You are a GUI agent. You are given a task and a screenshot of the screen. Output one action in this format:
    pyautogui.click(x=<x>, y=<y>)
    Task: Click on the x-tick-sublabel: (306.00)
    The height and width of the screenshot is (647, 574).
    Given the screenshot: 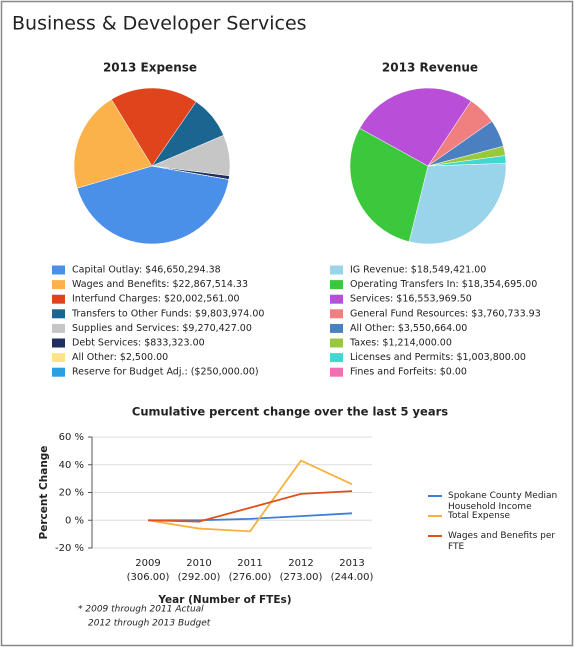 What is the action you would take?
    pyautogui.click(x=148, y=577)
    